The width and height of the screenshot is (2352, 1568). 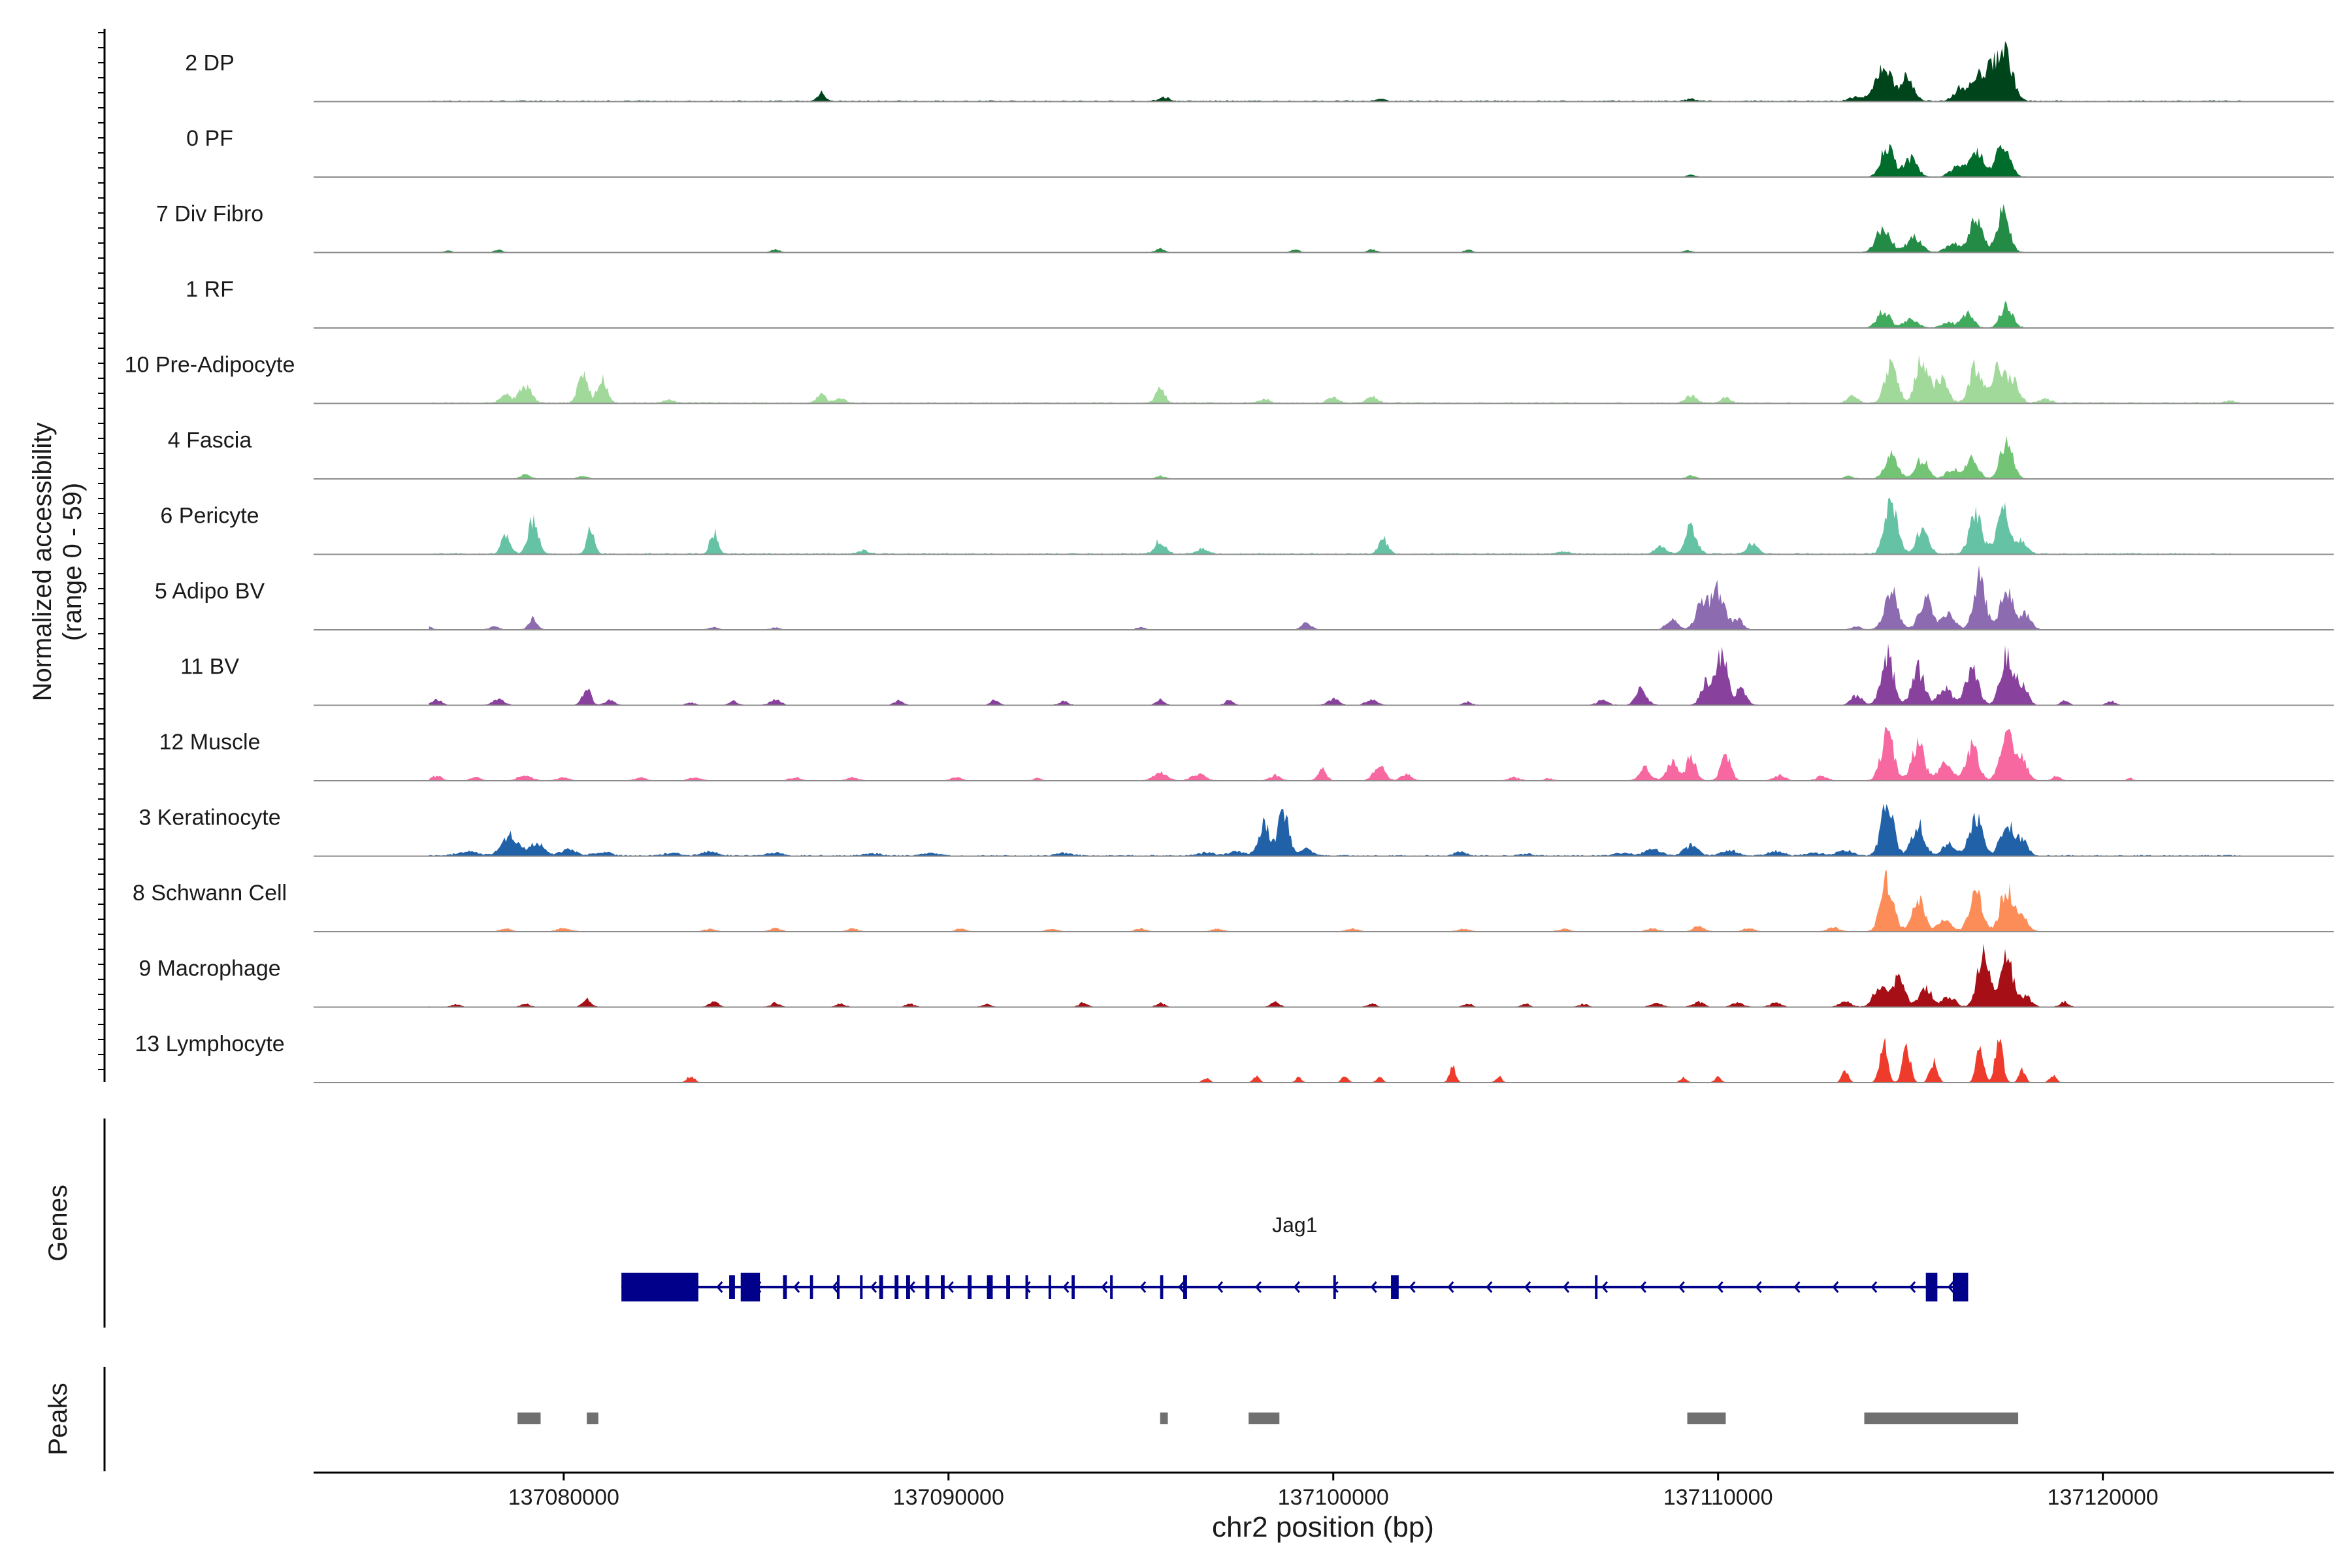 I want to click on track-1-rf: 1 RF, so click(x=1260, y=303).